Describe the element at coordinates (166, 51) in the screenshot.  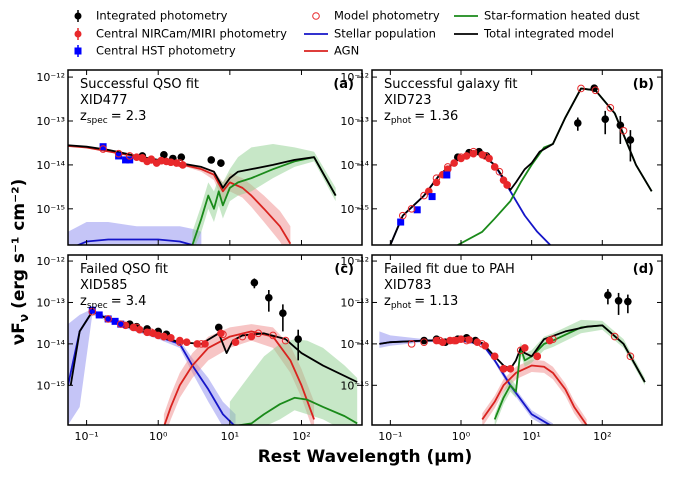
I see `legend-label: Central HST photometry` at that location.